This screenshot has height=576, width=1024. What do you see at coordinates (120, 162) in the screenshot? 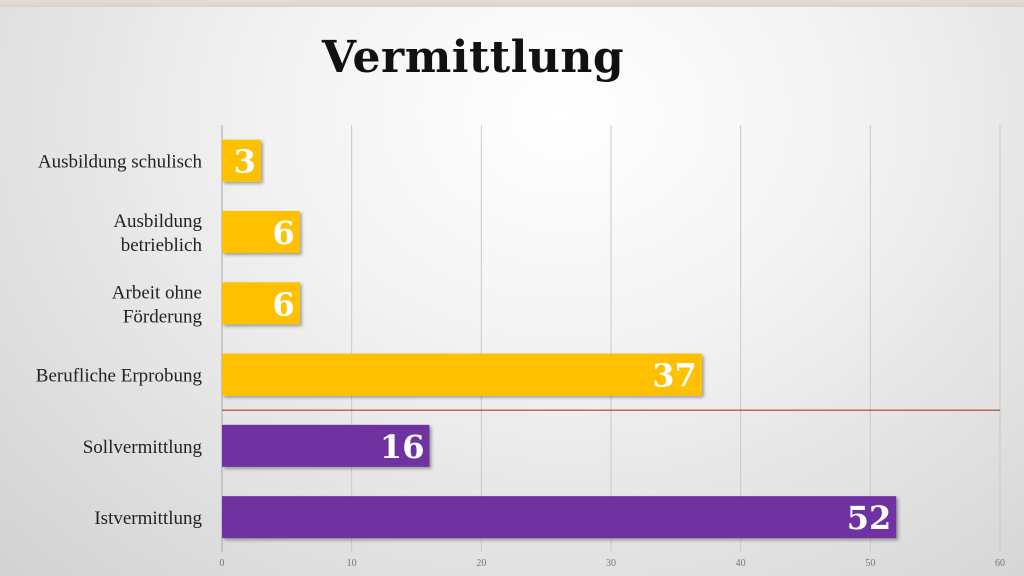
I see `category-label: Ausbildung schulisch` at bounding box center [120, 162].